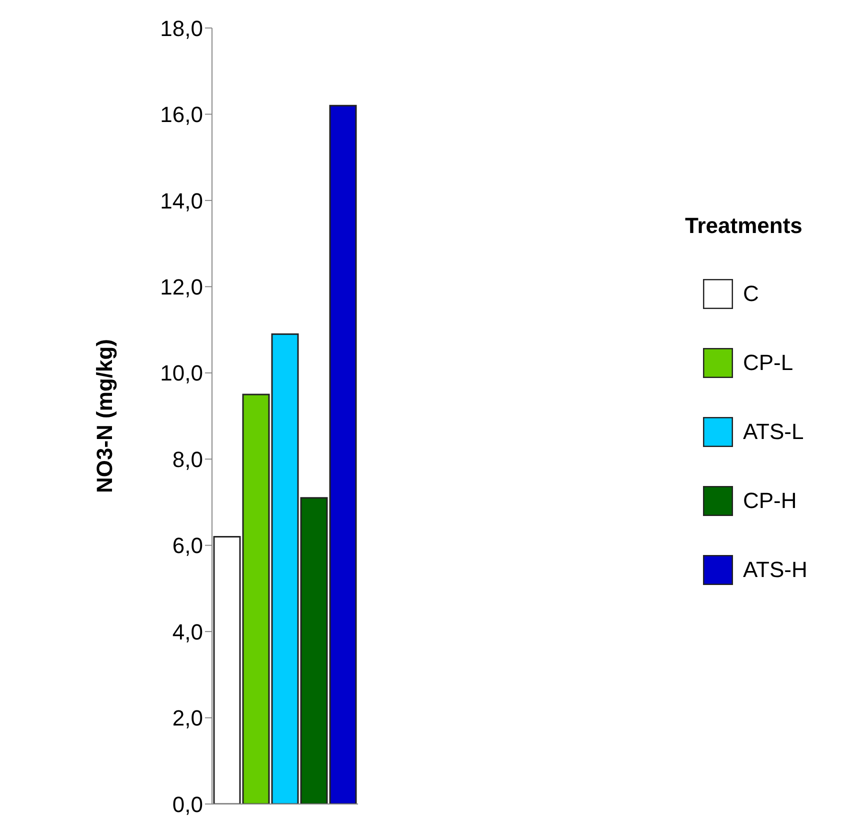 The height and width of the screenshot is (819, 857). I want to click on y-tick-label: 8,0, so click(187, 459).